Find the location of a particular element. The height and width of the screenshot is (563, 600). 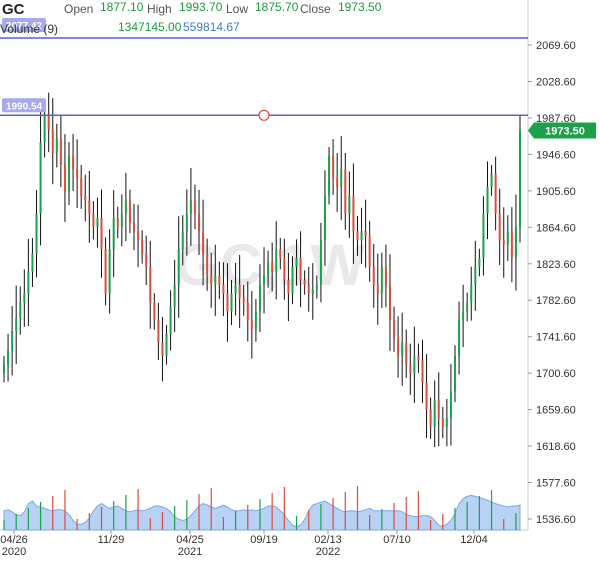

x-tick-label: 04/26 is located at coordinates (14, 540).